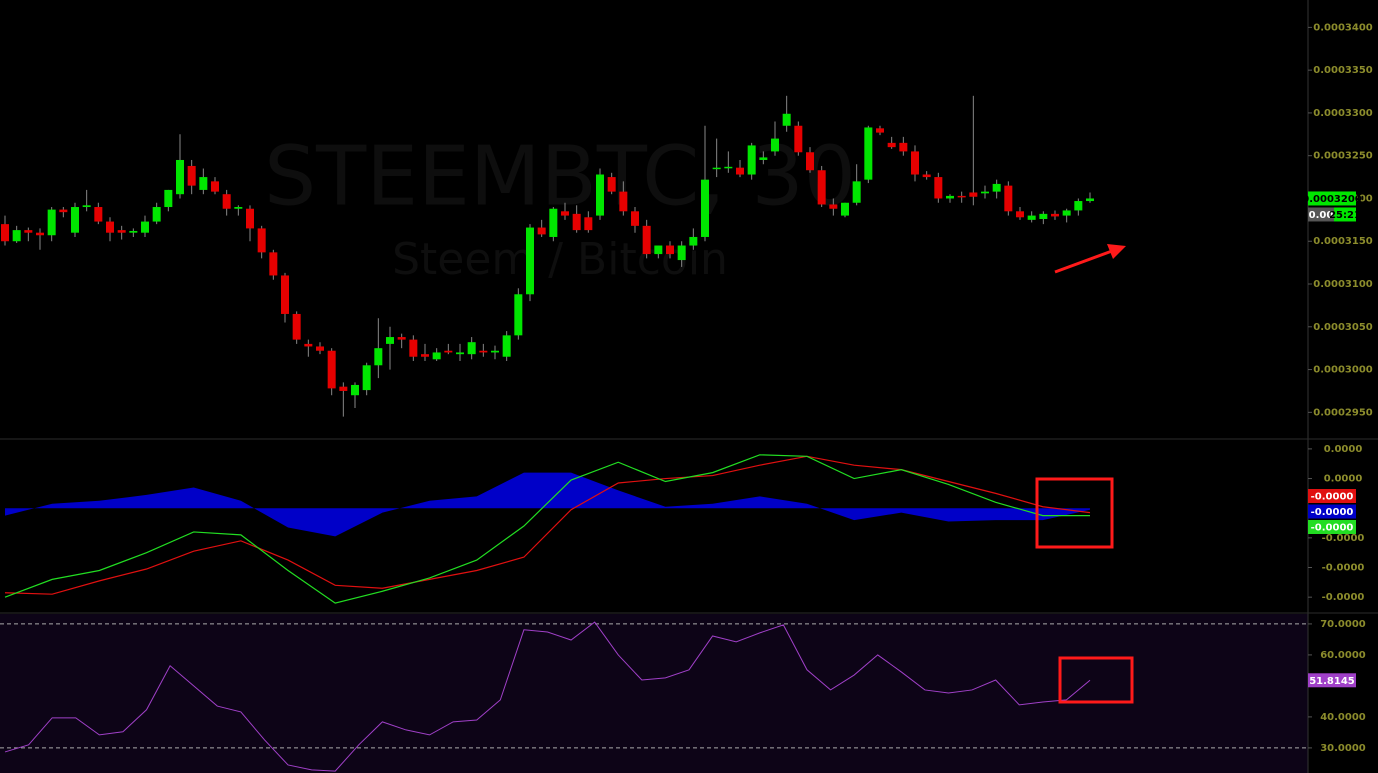 The image size is (1378, 773). Describe the element at coordinates (1343, 449) in the screenshot. I see `y-tick-label: 0.0000` at that location.